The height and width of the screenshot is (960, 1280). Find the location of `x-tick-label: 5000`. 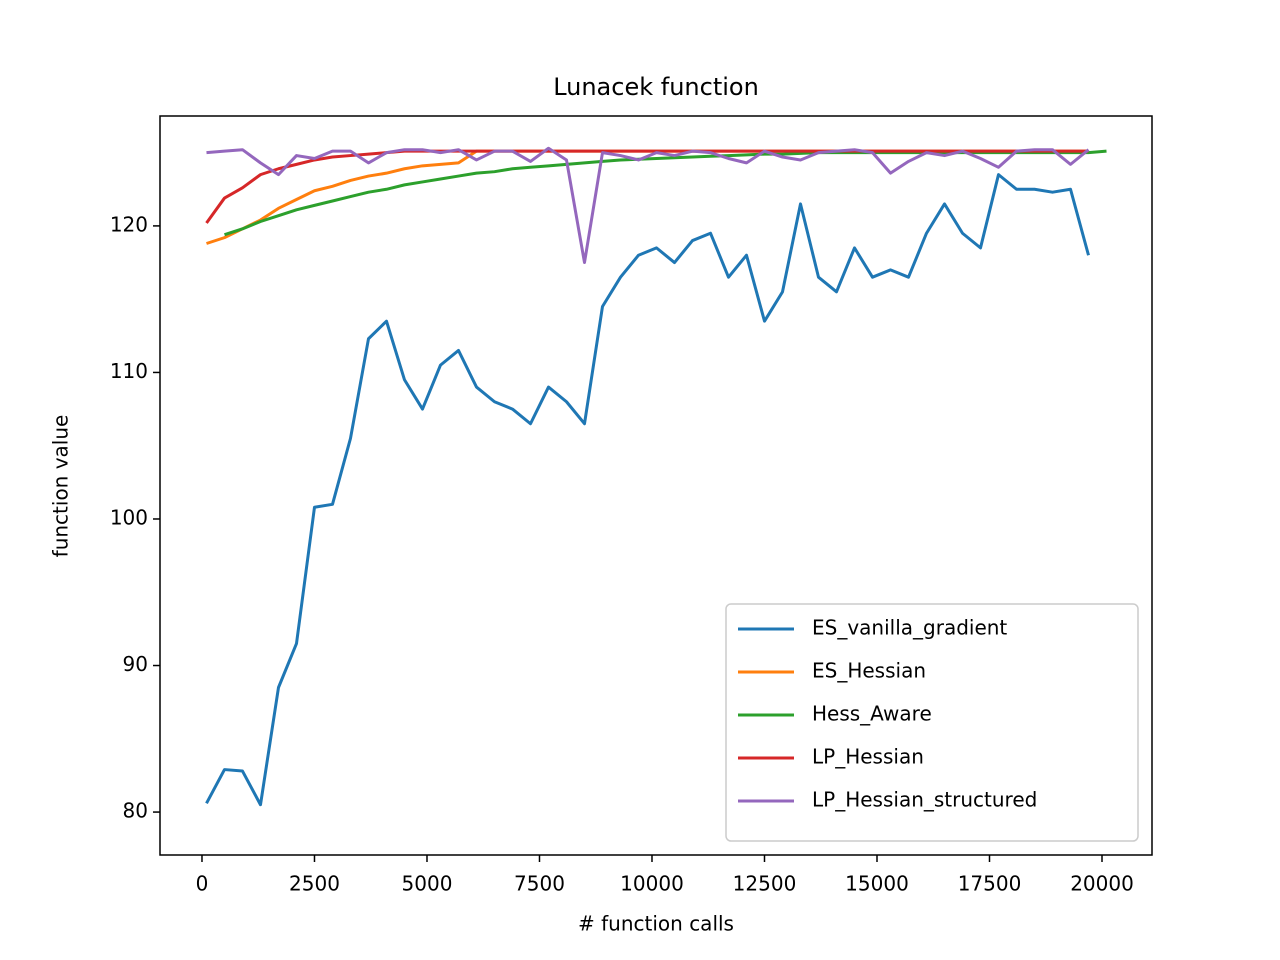

x-tick-label: 5000 is located at coordinates (427, 884).